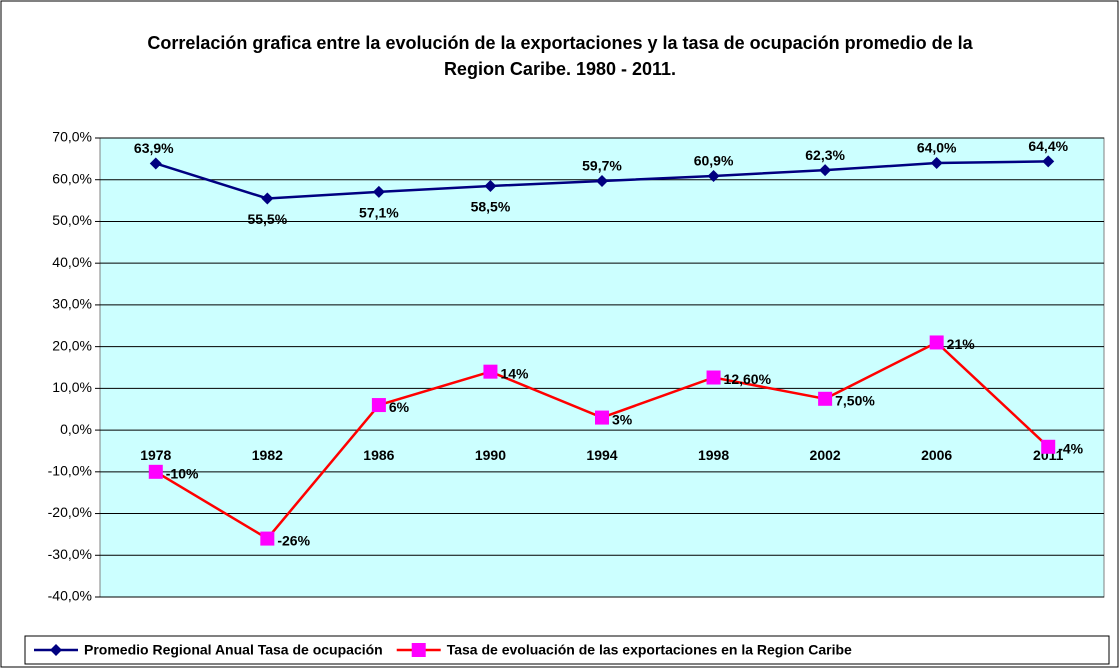 Image resolution: width=1119 pixels, height=668 pixels. I want to click on y-tick-label: 40,0%, so click(72, 262).